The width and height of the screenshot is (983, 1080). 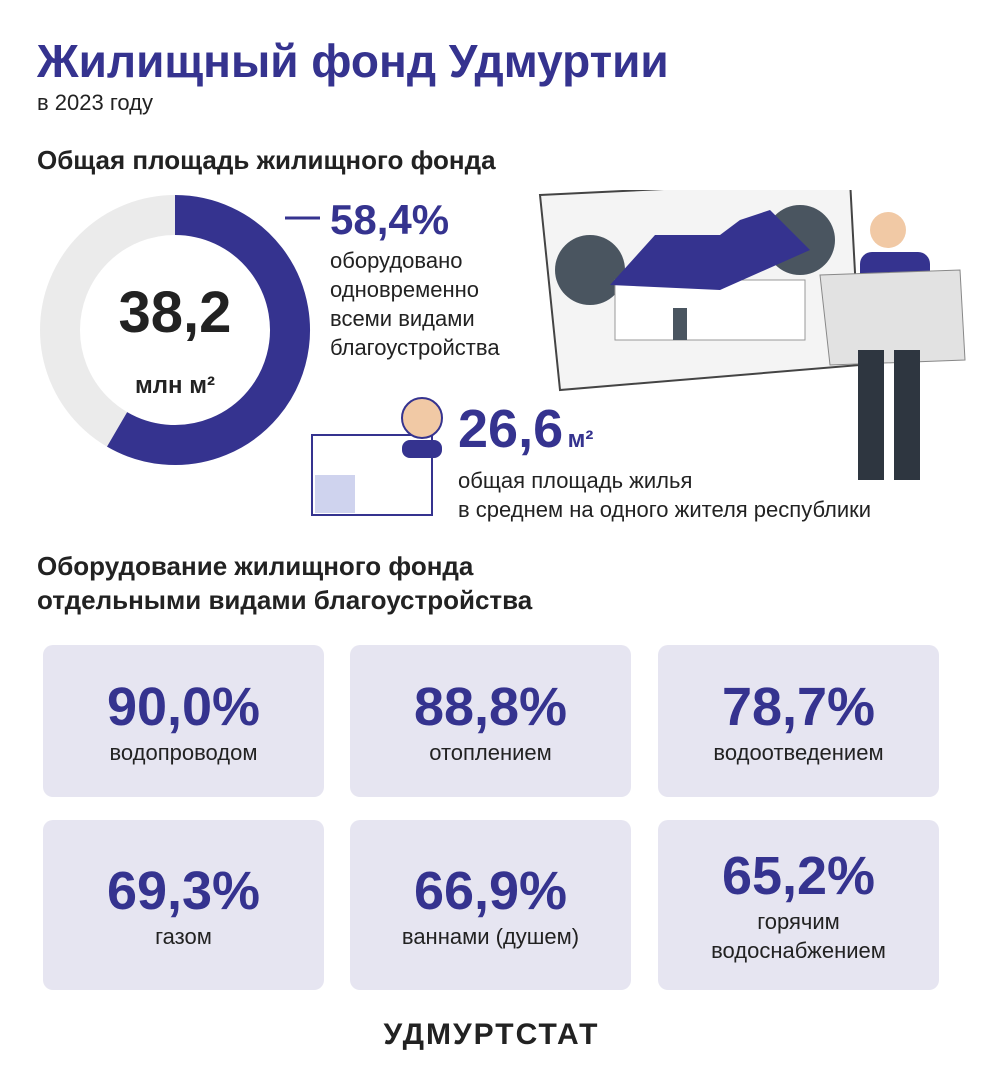 What do you see at coordinates (798, 936) in the screenshot?
I see `stat-label: горячим водоснабжением` at bounding box center [798, 936].